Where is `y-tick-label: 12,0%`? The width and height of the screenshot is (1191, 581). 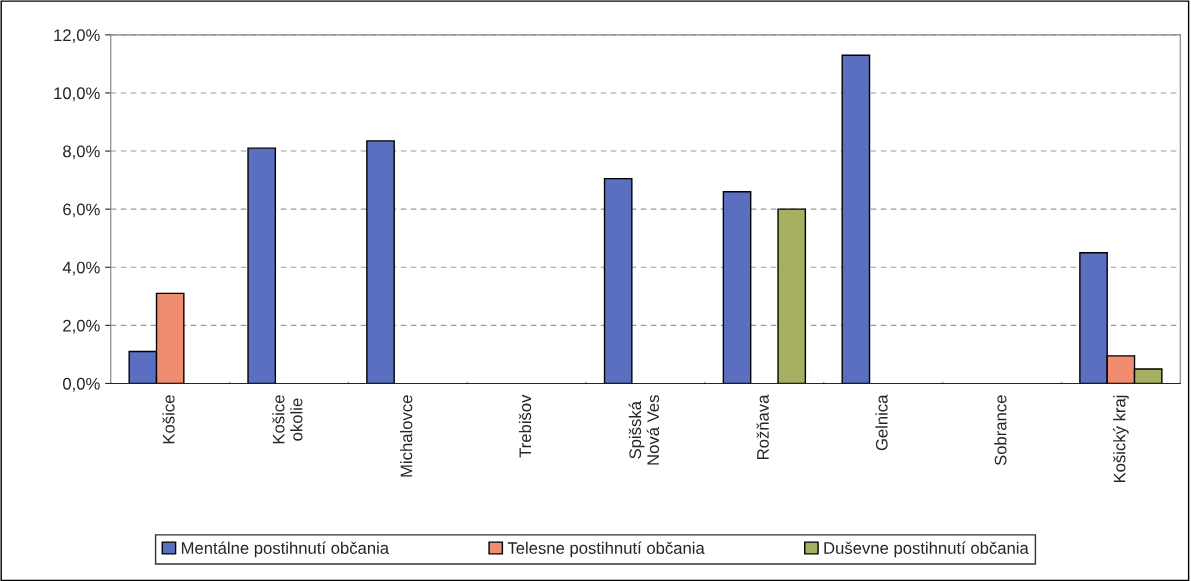
y-tick-label: 12,0% is located at coordinates (77, 36).